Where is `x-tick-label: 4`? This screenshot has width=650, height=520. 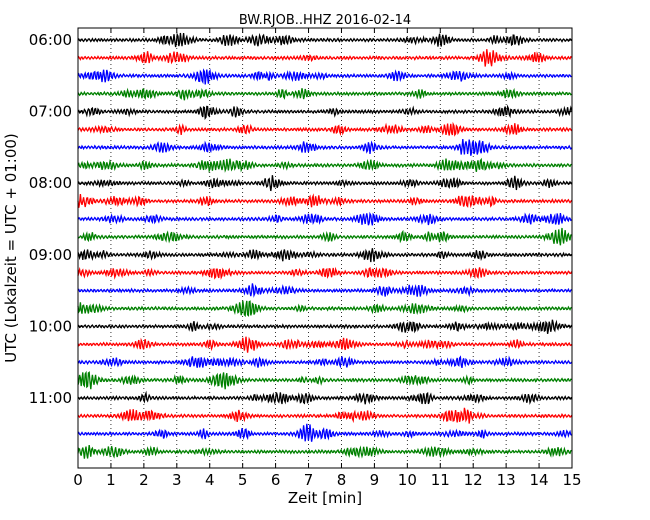
x-tick-label: 4 is located at coordinates (210, 480).